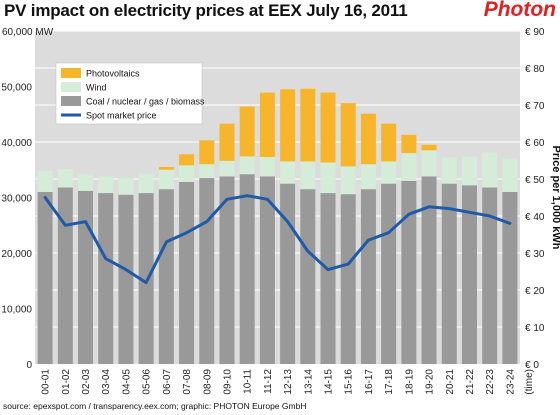  What do you see at coordinates (490, 382) in the screenshot?
I see `x-tick-label: 22-23` at bounding box center [490, 382].